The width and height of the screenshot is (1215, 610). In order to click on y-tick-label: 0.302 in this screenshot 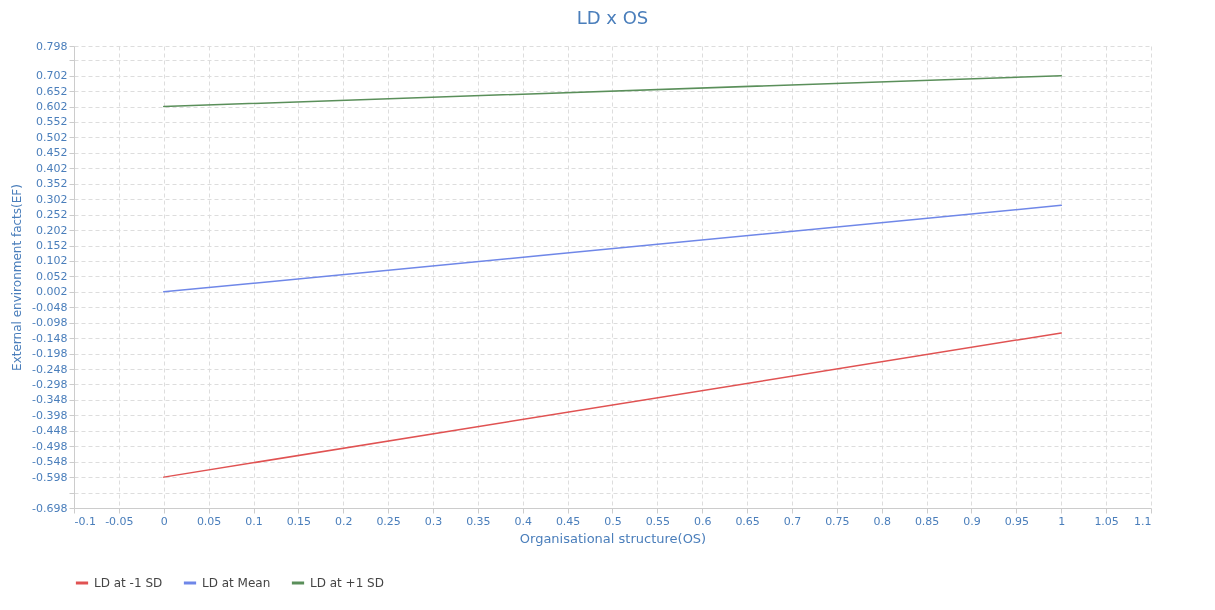, I will do `click(52, 199)`.